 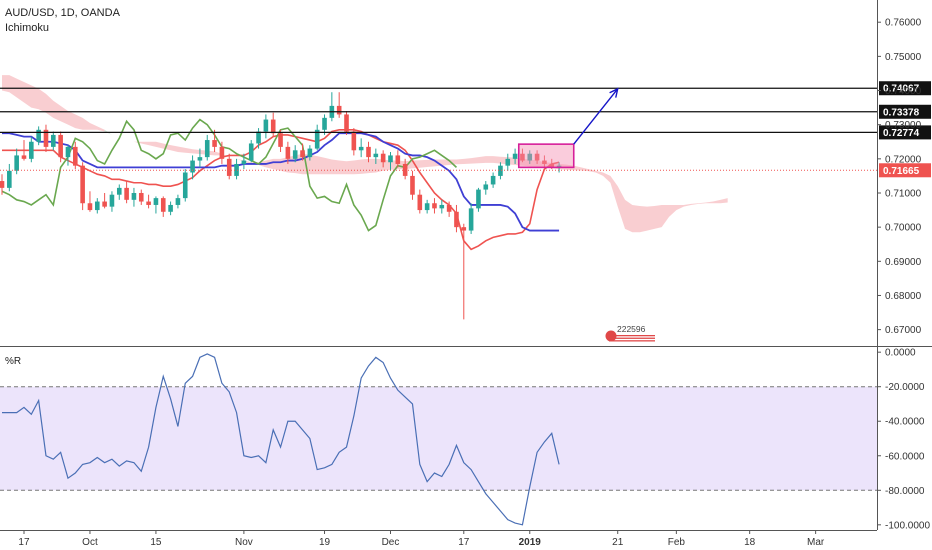 I want to click on flag-icon-stripe, so click(x=632, y=341).